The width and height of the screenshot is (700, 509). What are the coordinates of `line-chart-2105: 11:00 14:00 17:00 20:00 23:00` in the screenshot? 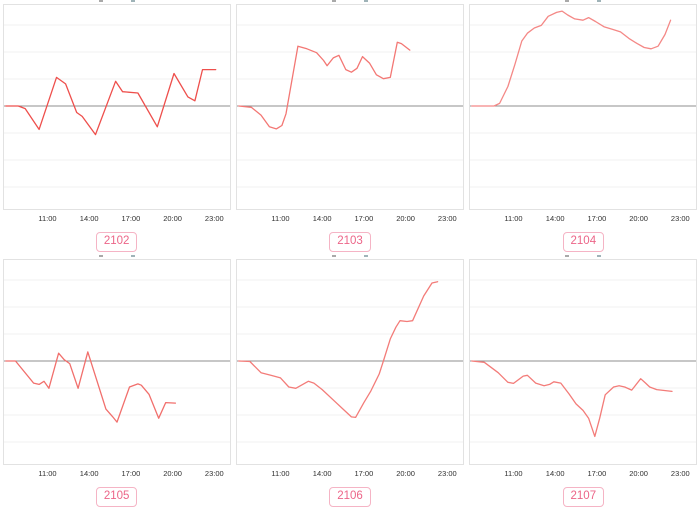 It's located at (116, 370).